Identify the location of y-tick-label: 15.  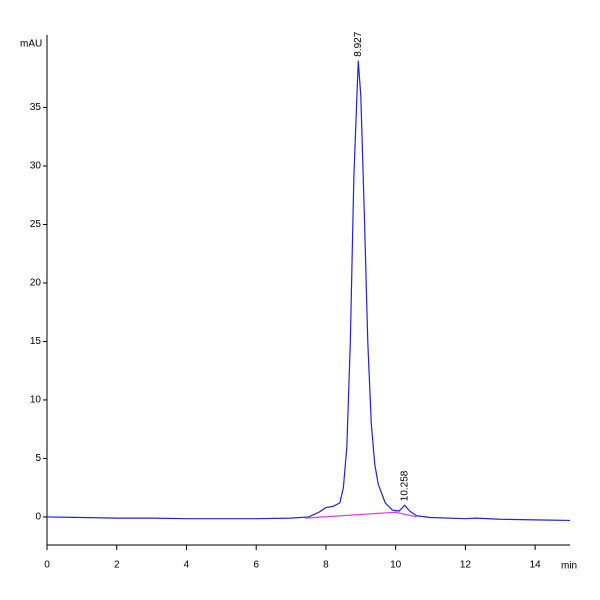
(36, 341).